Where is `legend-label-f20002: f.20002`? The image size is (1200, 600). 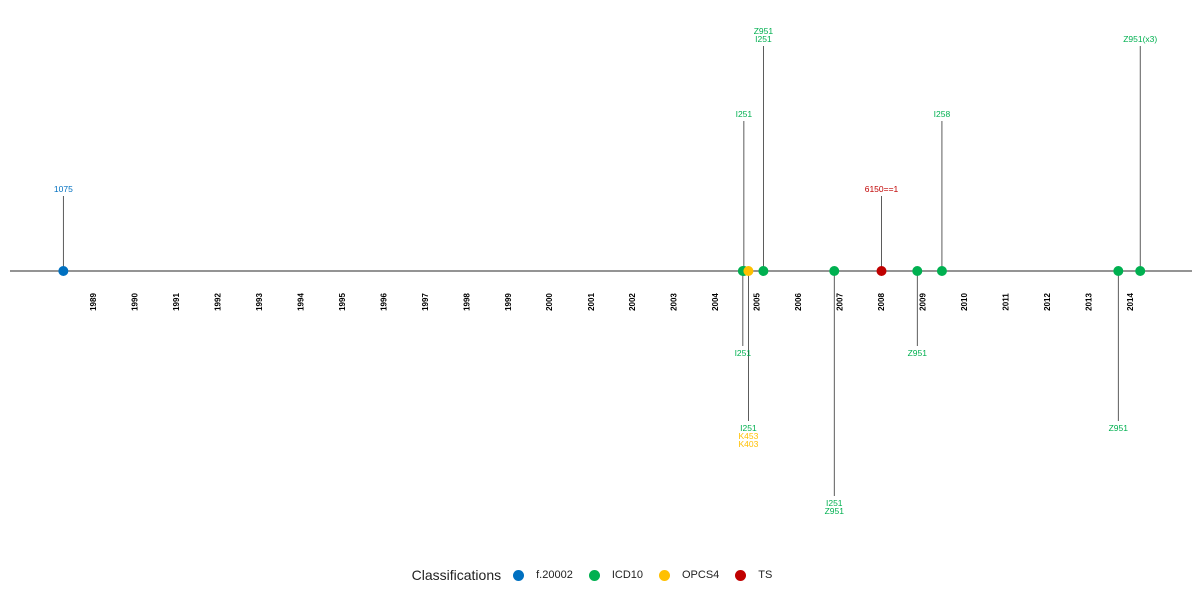 legend-label-f20002: f.20002 is located at coordinates (554, 575).